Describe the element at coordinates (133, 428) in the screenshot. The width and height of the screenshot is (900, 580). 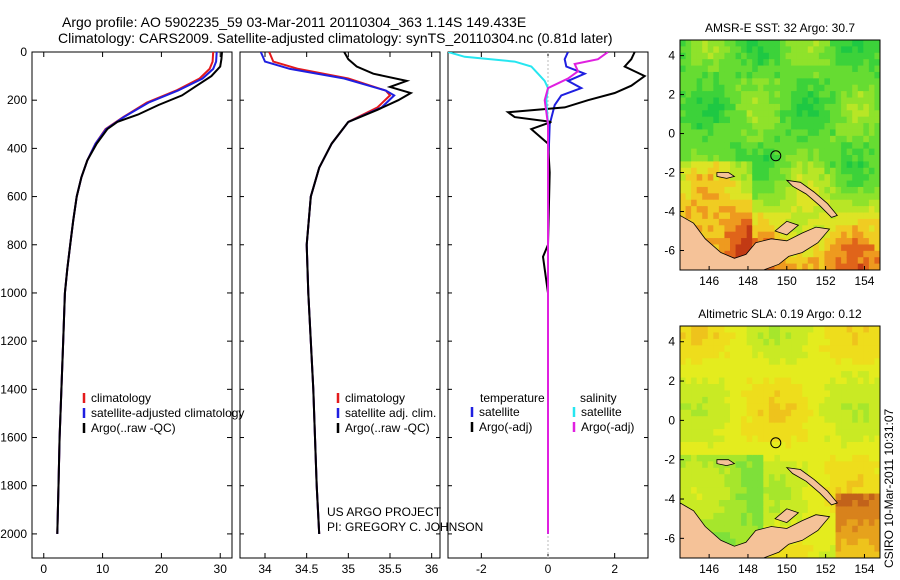
I see `temperature-legend-label: Argo(..raw -QC)` at that location.